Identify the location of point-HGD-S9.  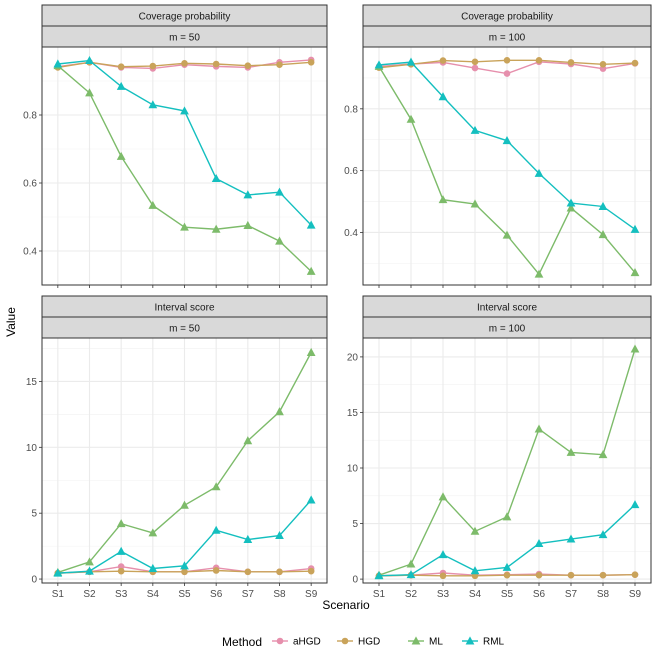
(311, 62).